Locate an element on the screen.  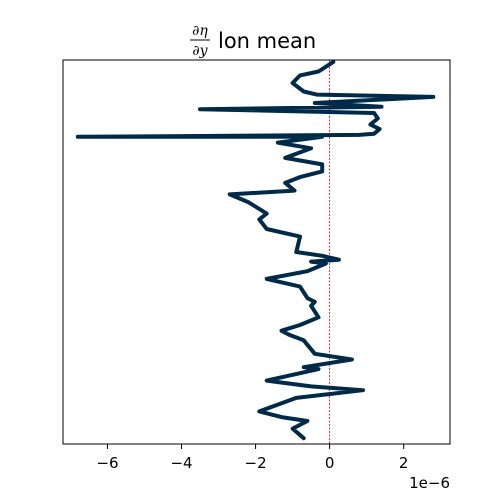
x-axis-ticks: −6 −4 −2 0 2 is located at coordinates (252, 458).